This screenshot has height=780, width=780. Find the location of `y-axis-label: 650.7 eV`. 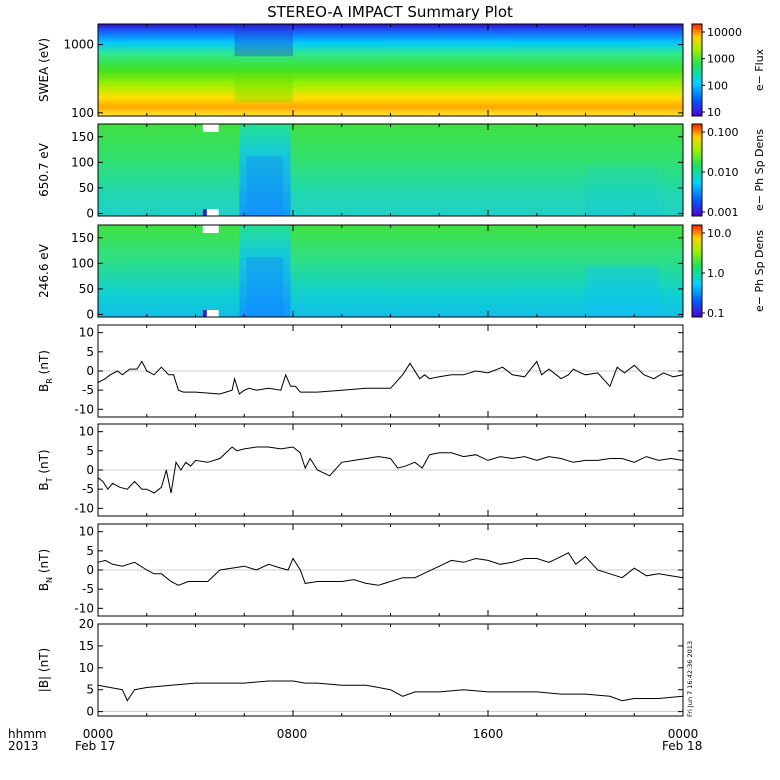

y-axis-label: 650.7 eV is located at coordinates (44, 169).